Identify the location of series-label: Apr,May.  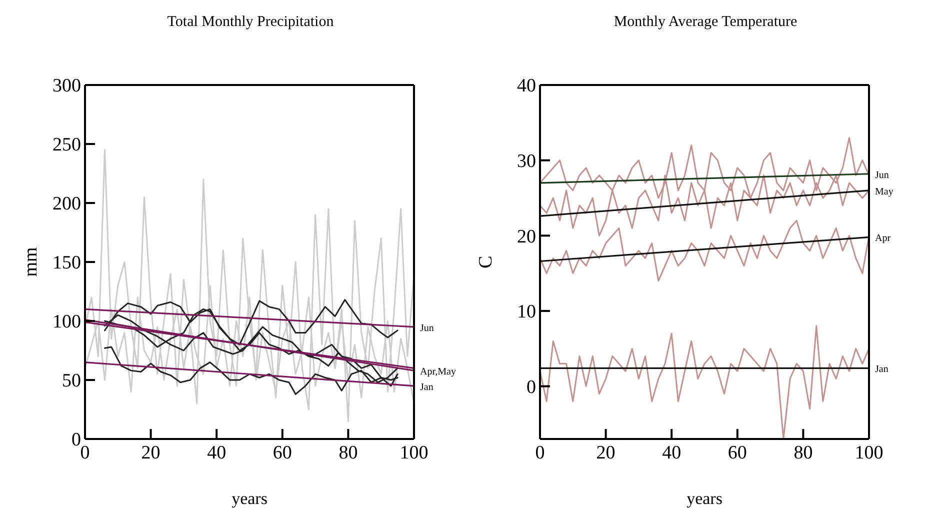
(438, 372).